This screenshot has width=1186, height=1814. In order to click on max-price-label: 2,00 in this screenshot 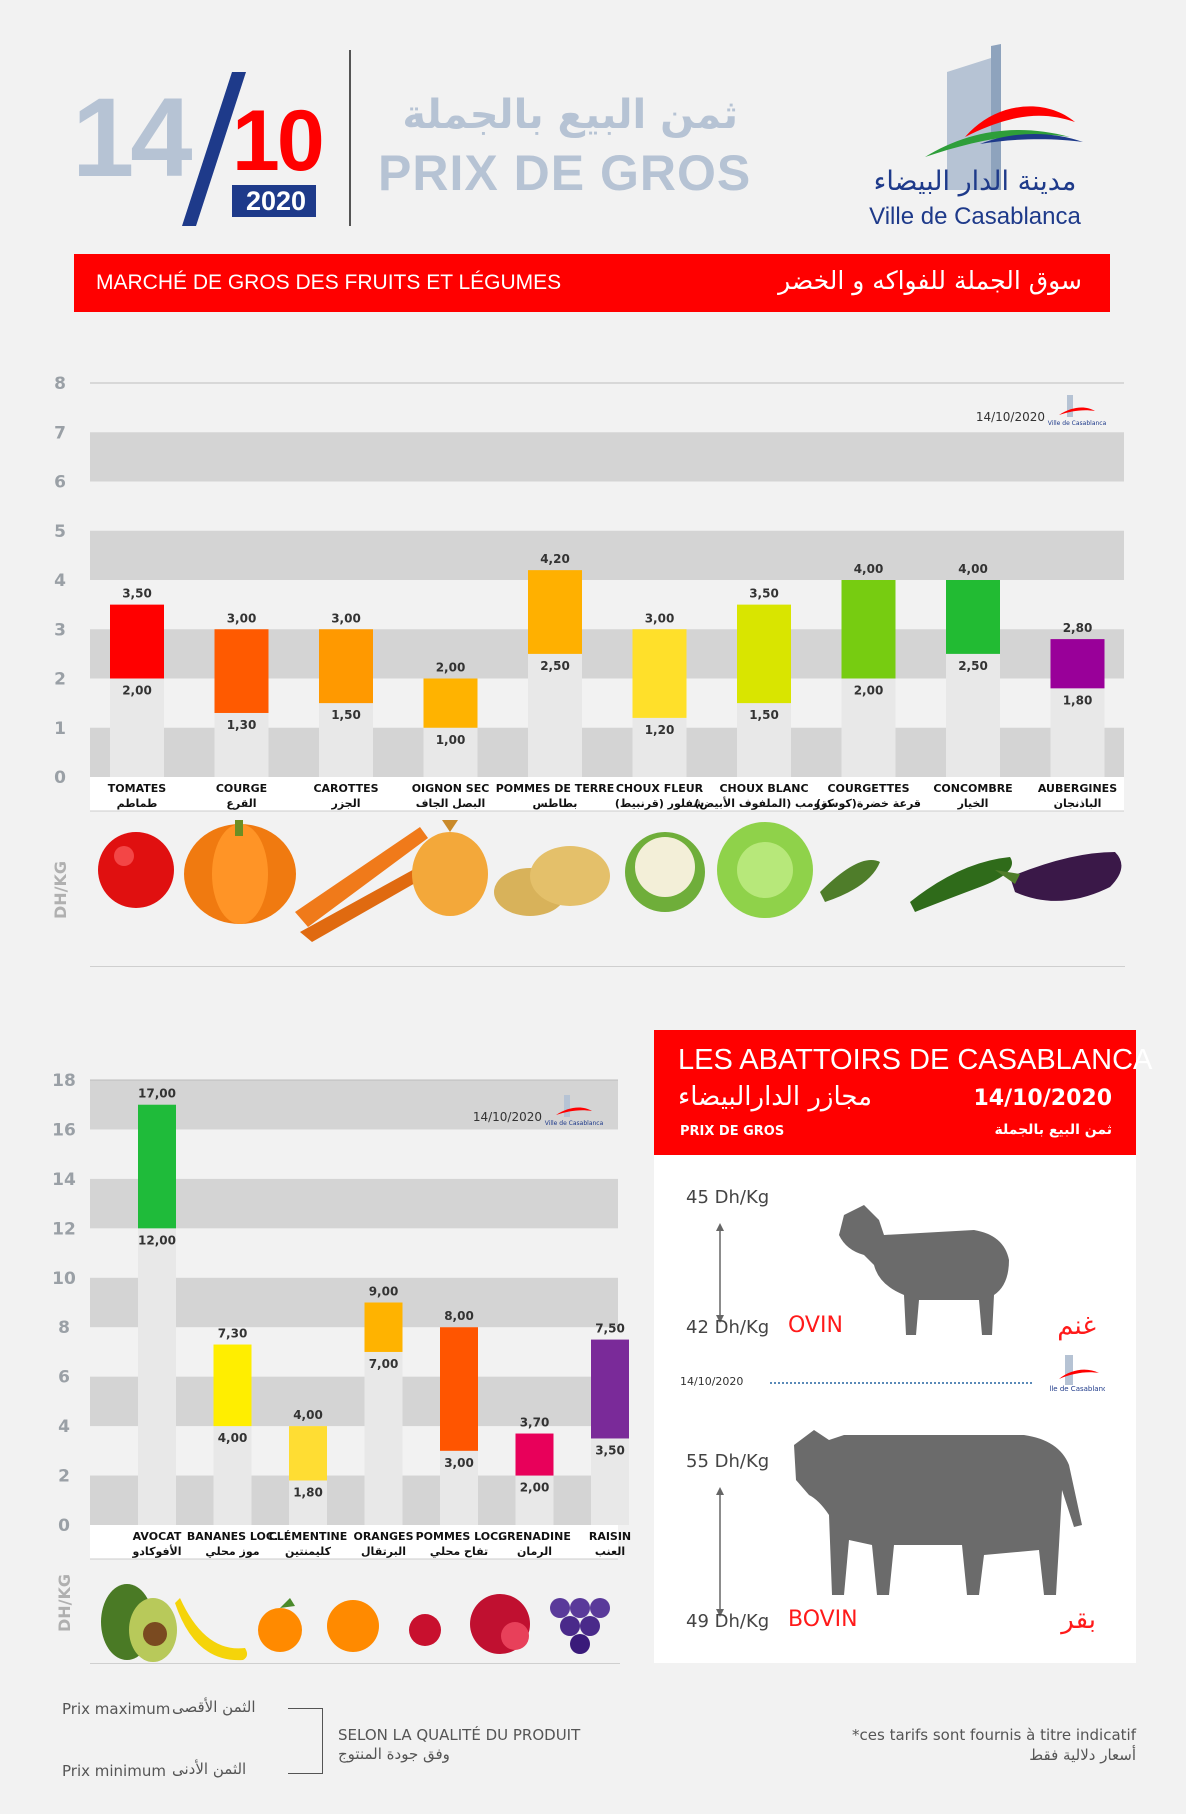, I will do `click(451, 668)`.